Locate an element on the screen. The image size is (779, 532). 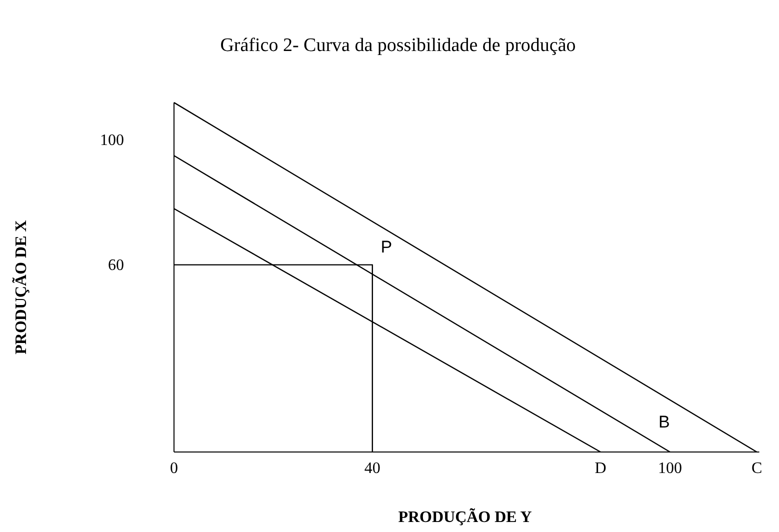
y-tick-label: 60 is located at coordinates (116, 265).